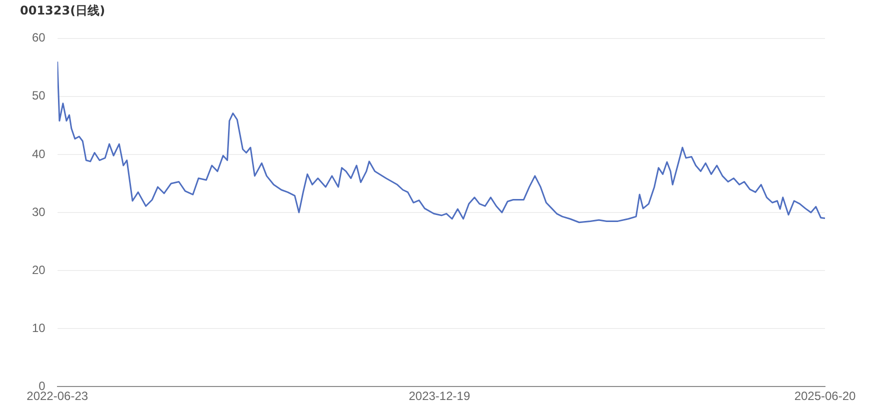 The image size is (870, 417). Describe the element at coordinates (39, 327) in the screenshot. I see `y-tick-label: 10` at that location.